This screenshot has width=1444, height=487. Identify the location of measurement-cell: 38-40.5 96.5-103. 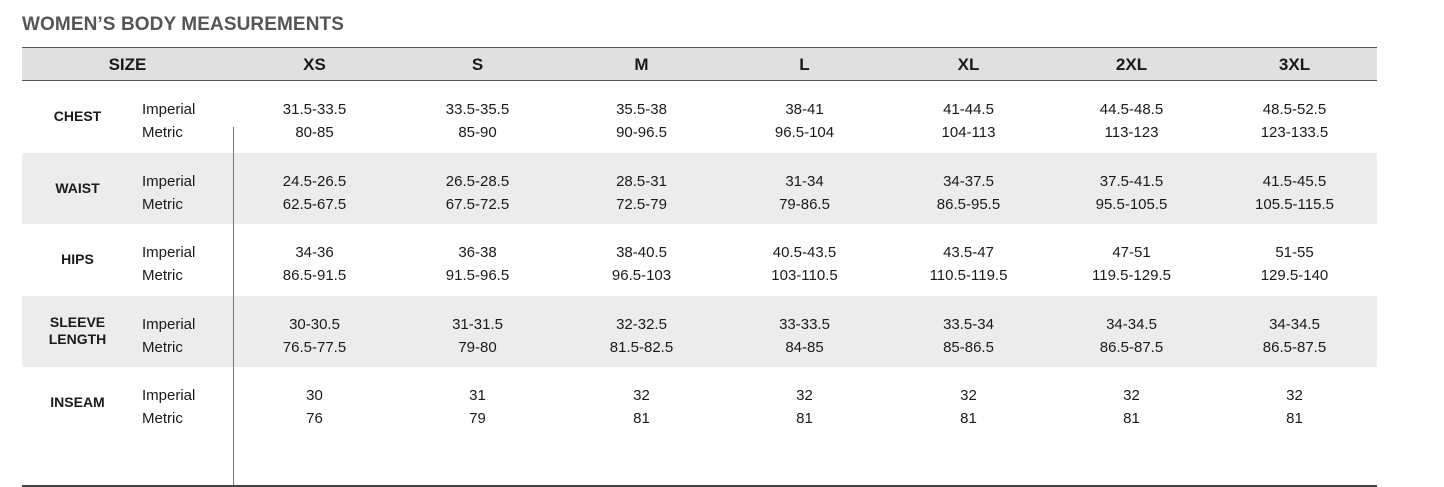
(641, 264).